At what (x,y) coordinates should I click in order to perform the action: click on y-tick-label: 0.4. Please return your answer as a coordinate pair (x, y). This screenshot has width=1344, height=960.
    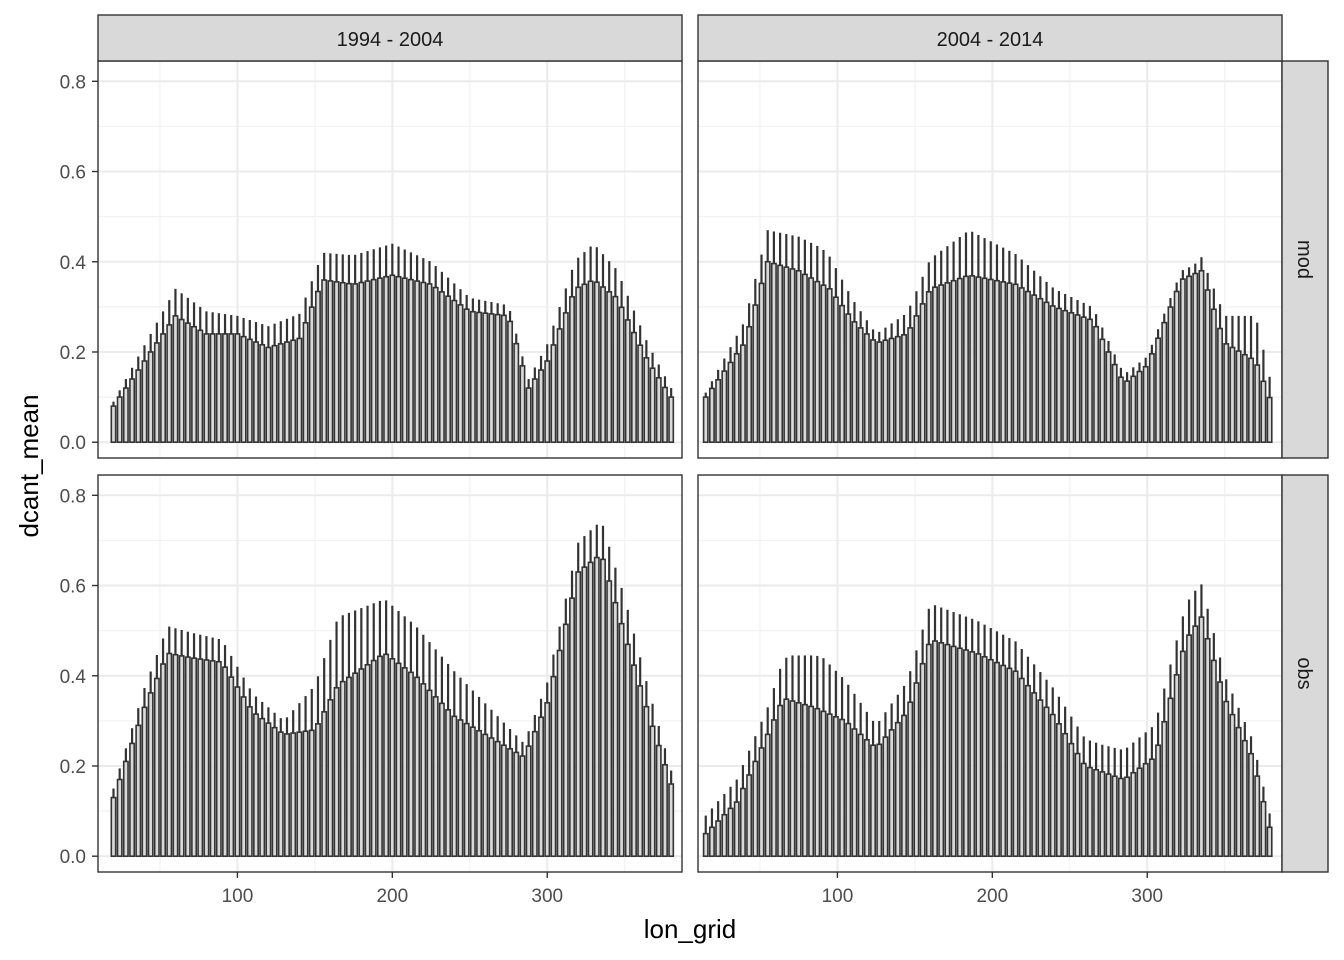
    Looking at the image, I should click on (73, 677).